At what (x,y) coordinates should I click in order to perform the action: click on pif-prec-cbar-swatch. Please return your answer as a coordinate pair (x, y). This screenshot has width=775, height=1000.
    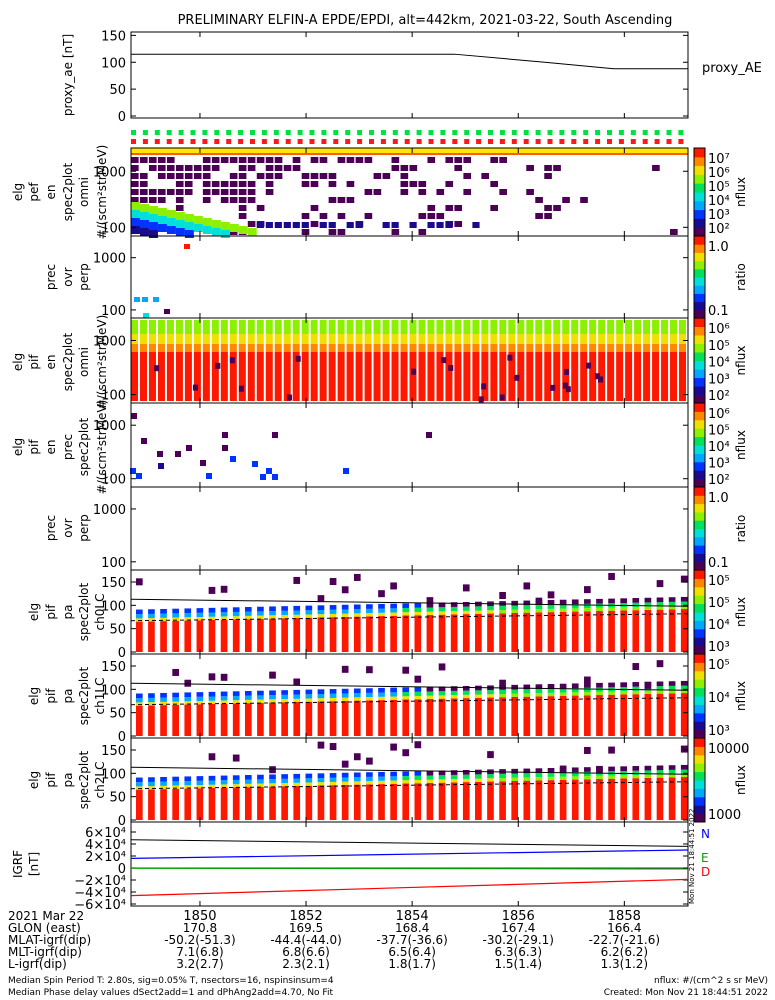
    Looking at the image, I should click on (699, 458).